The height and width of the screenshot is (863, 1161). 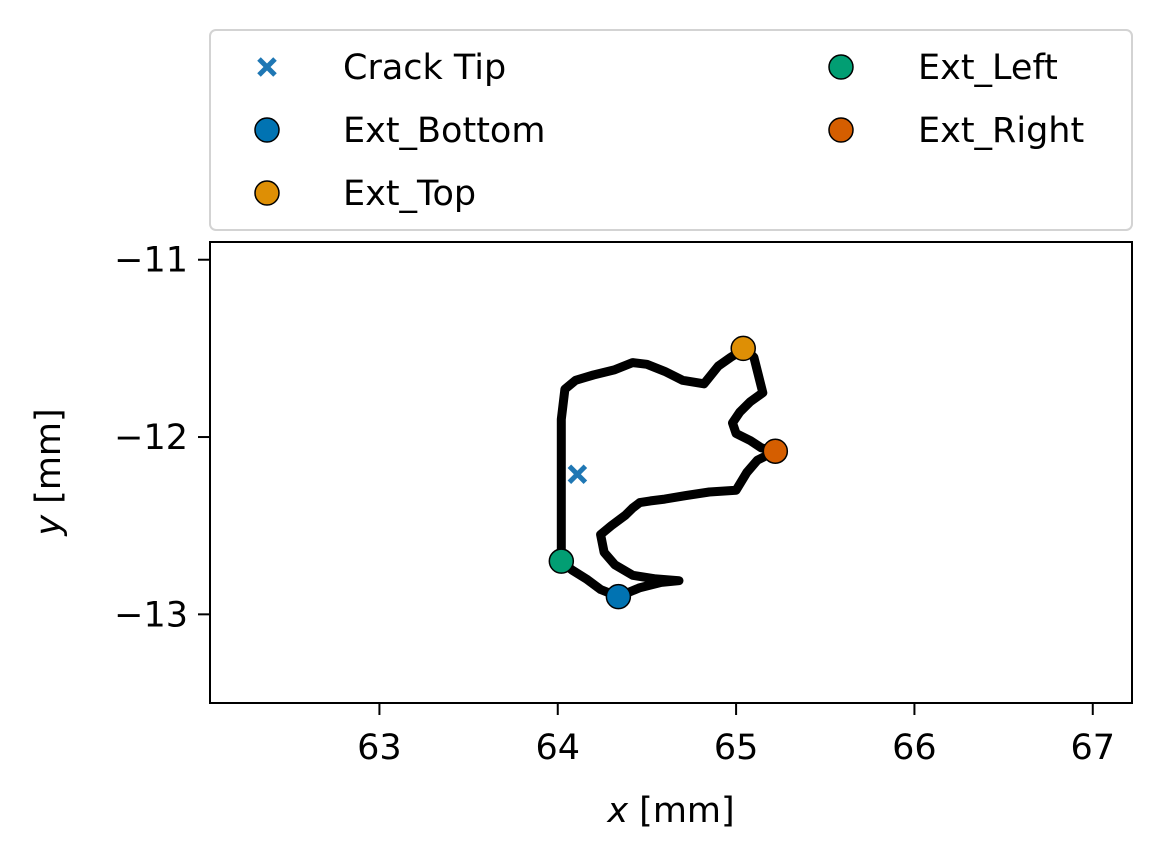 What do you see at coordinates (988, 68) in the screenshot?
I see `legend-label-ext-left: Ext_Left` at bounding box center [988, 68].